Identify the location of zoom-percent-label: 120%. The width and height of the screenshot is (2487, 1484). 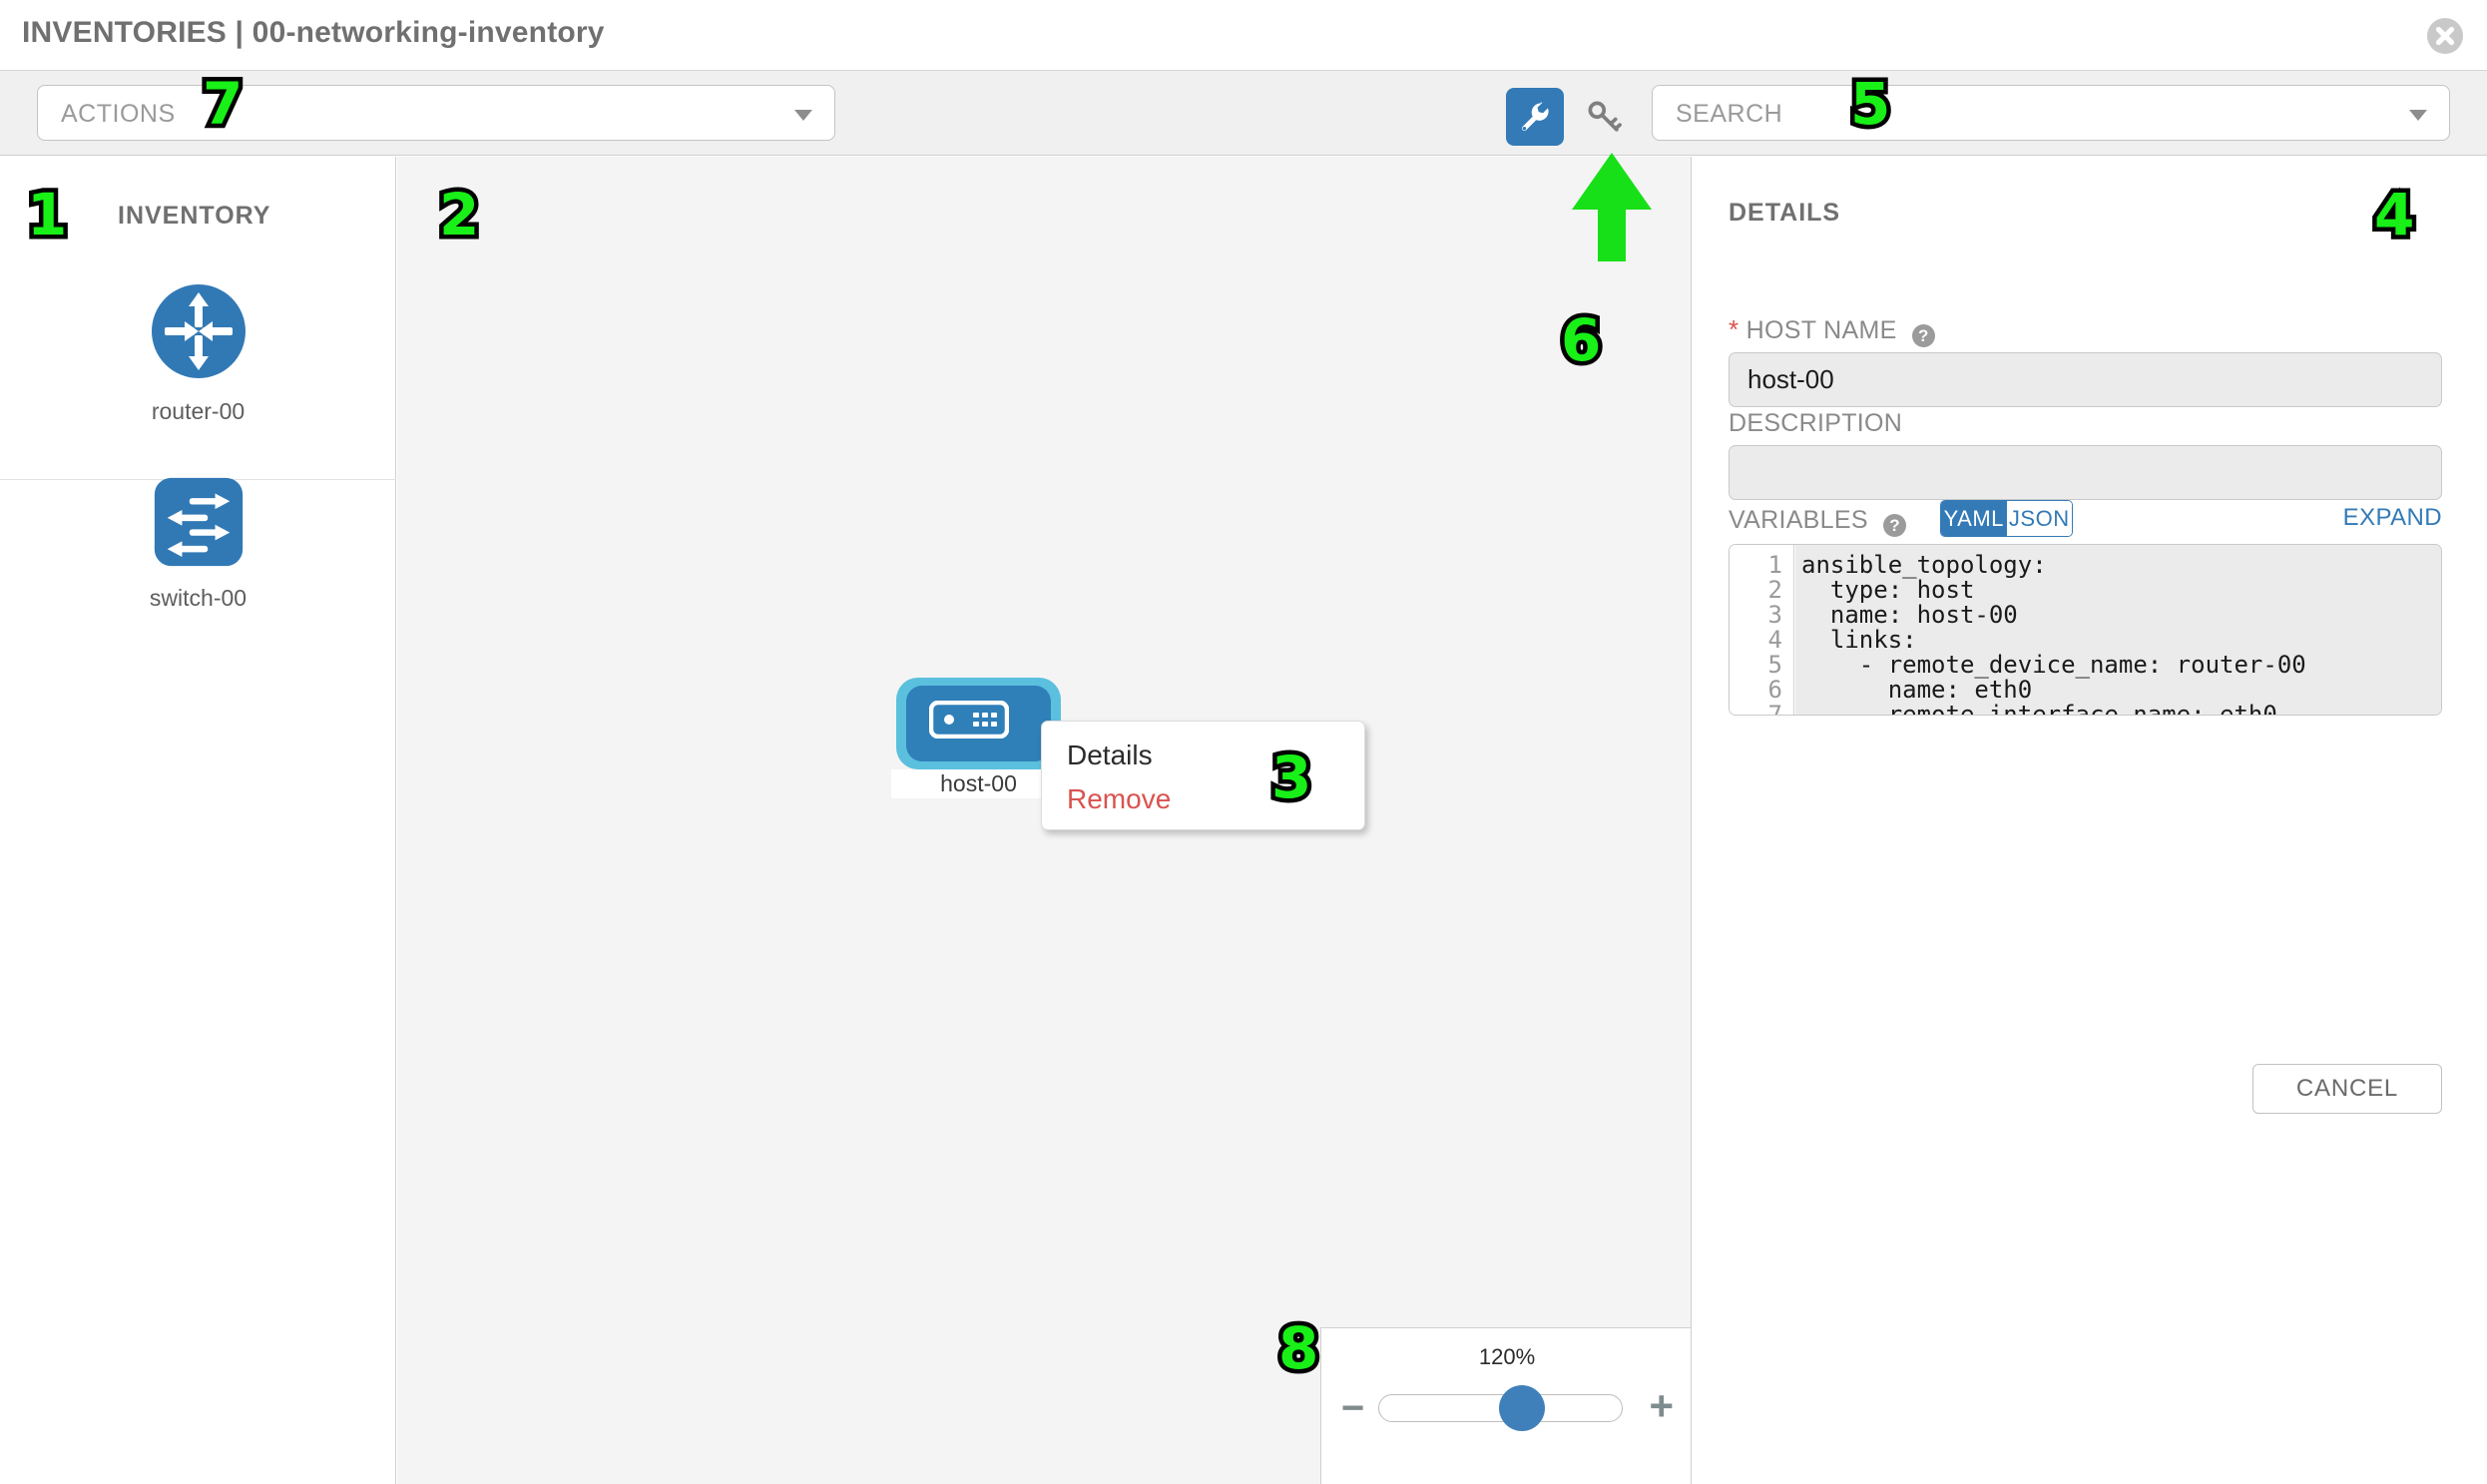
(1507, 1356).